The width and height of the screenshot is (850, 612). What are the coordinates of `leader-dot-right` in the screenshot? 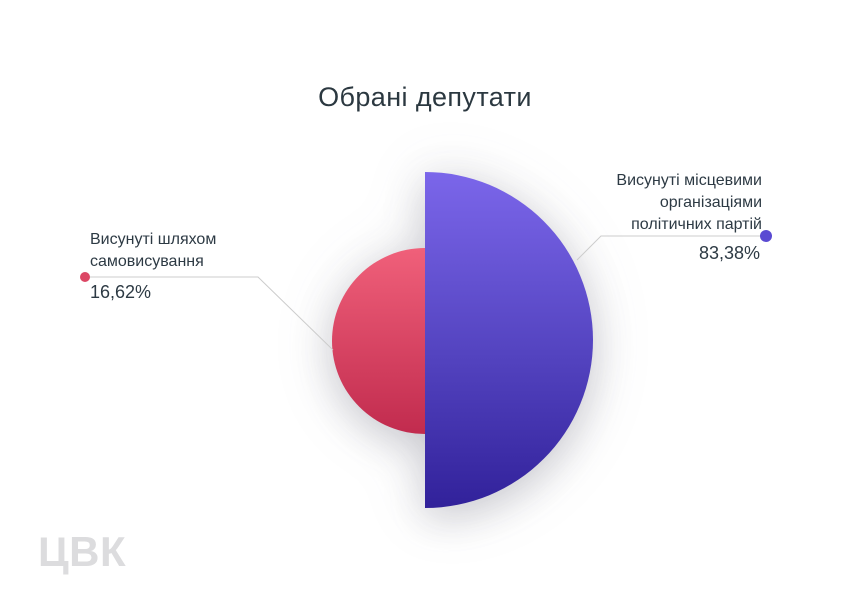 It's located at (766, 236).